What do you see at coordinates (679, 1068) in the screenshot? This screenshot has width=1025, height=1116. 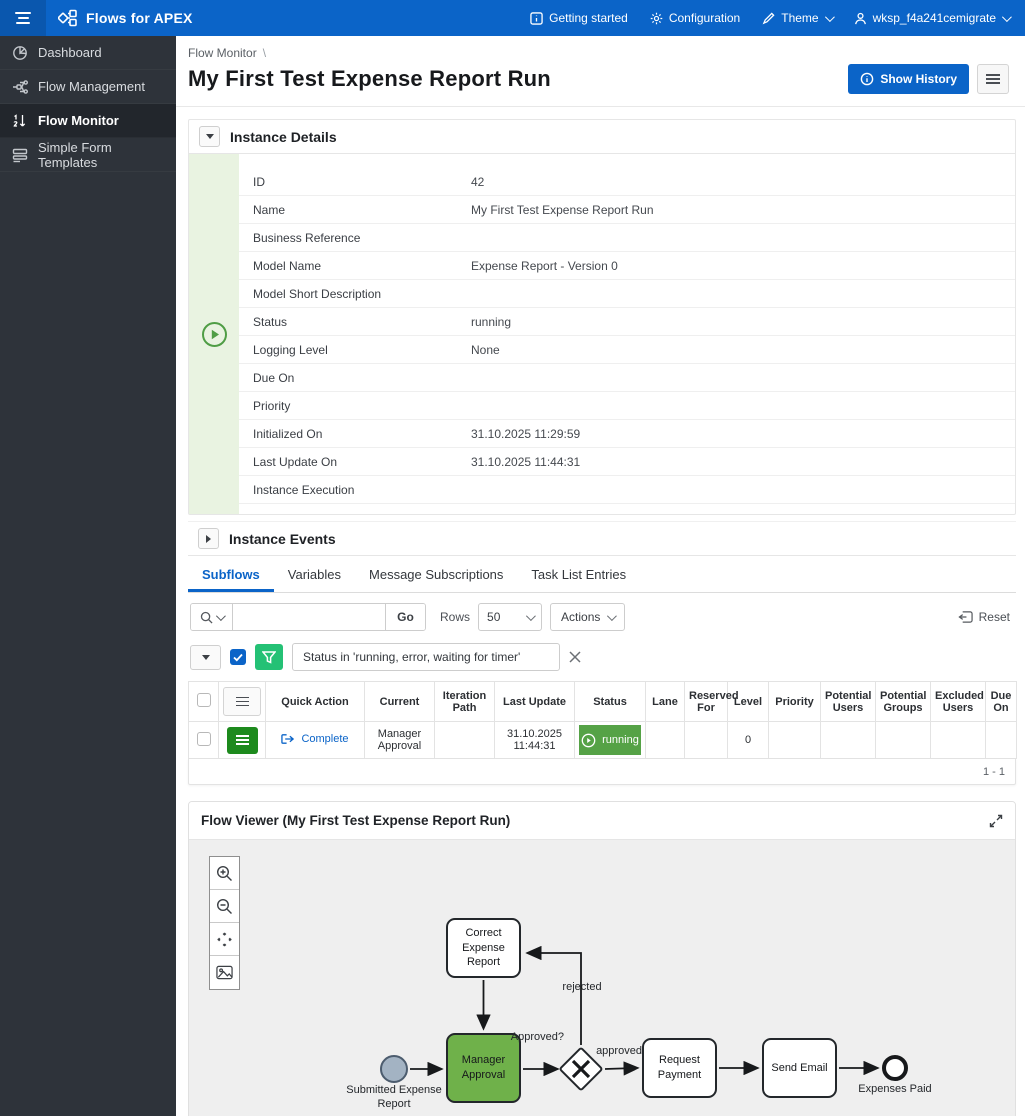 I see `bpmn-task-request-payment: Request Payment` at bounding box center [679, 1068].